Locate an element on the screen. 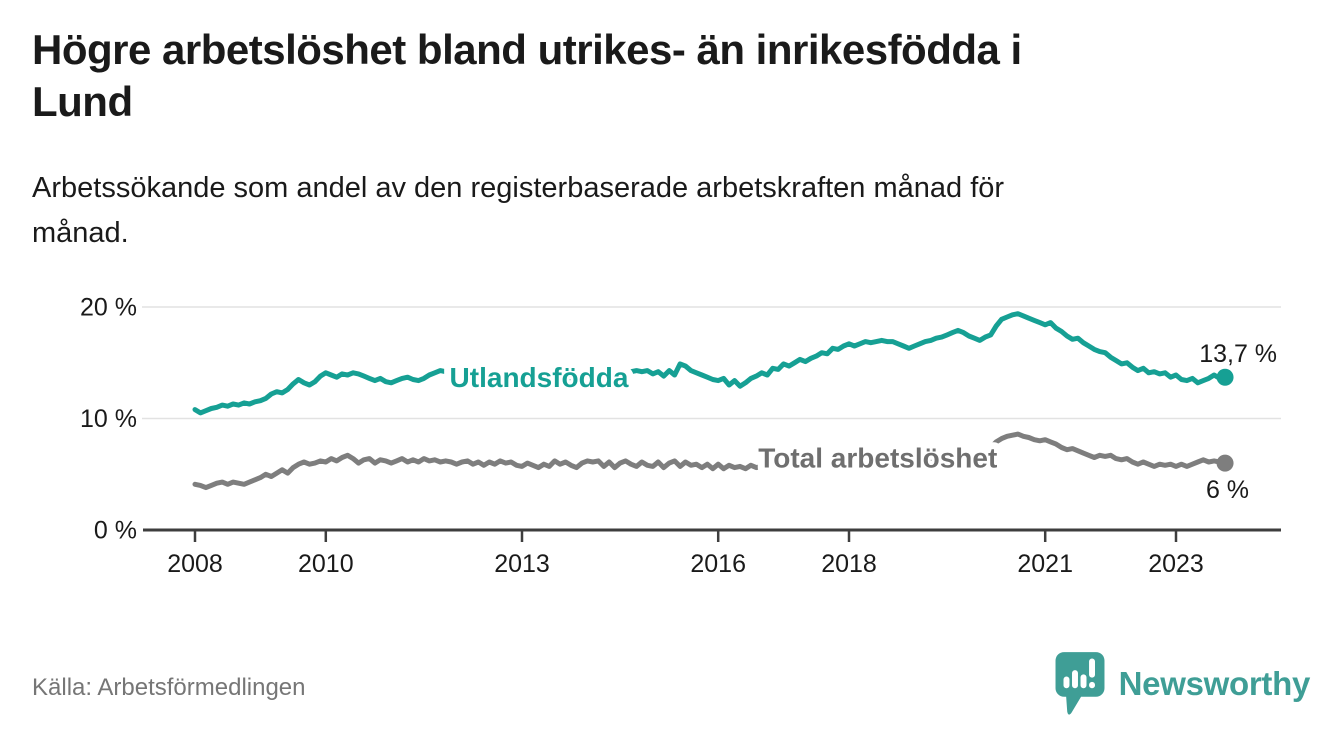 The image size is (1340, 734). series-inline-label: Utlandsfödda is located at coordinates (539, 377).